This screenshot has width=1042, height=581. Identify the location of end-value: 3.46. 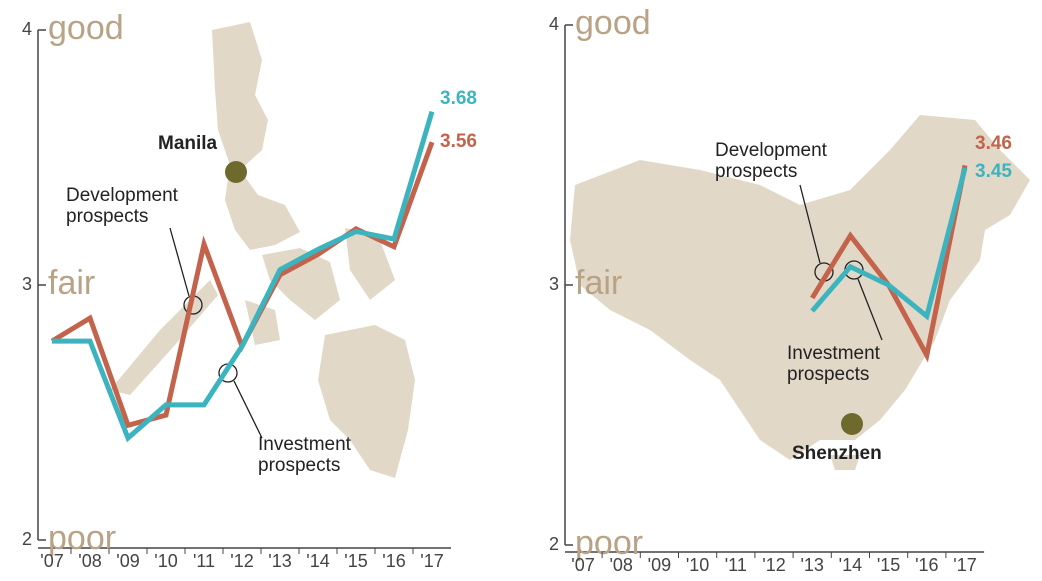
(993, 143).